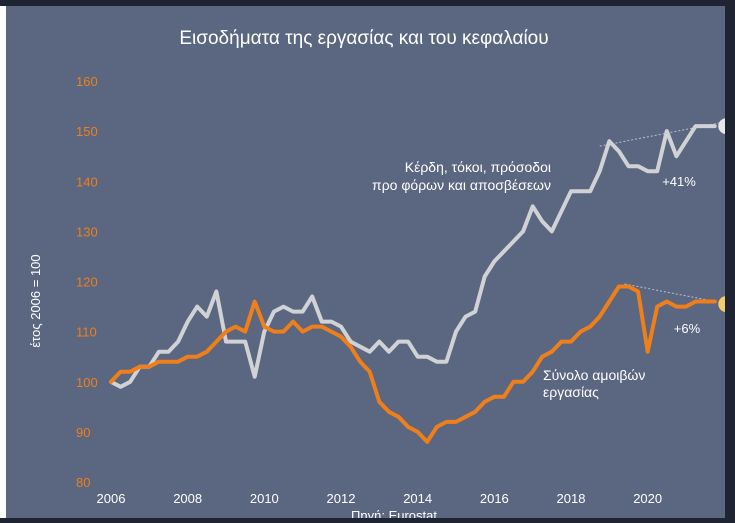 The width and height of the screenshot is (735, 523). Describe the element at coordinates (87, 181) in the screenshot. I see `y-tick-label: 140` at that location.